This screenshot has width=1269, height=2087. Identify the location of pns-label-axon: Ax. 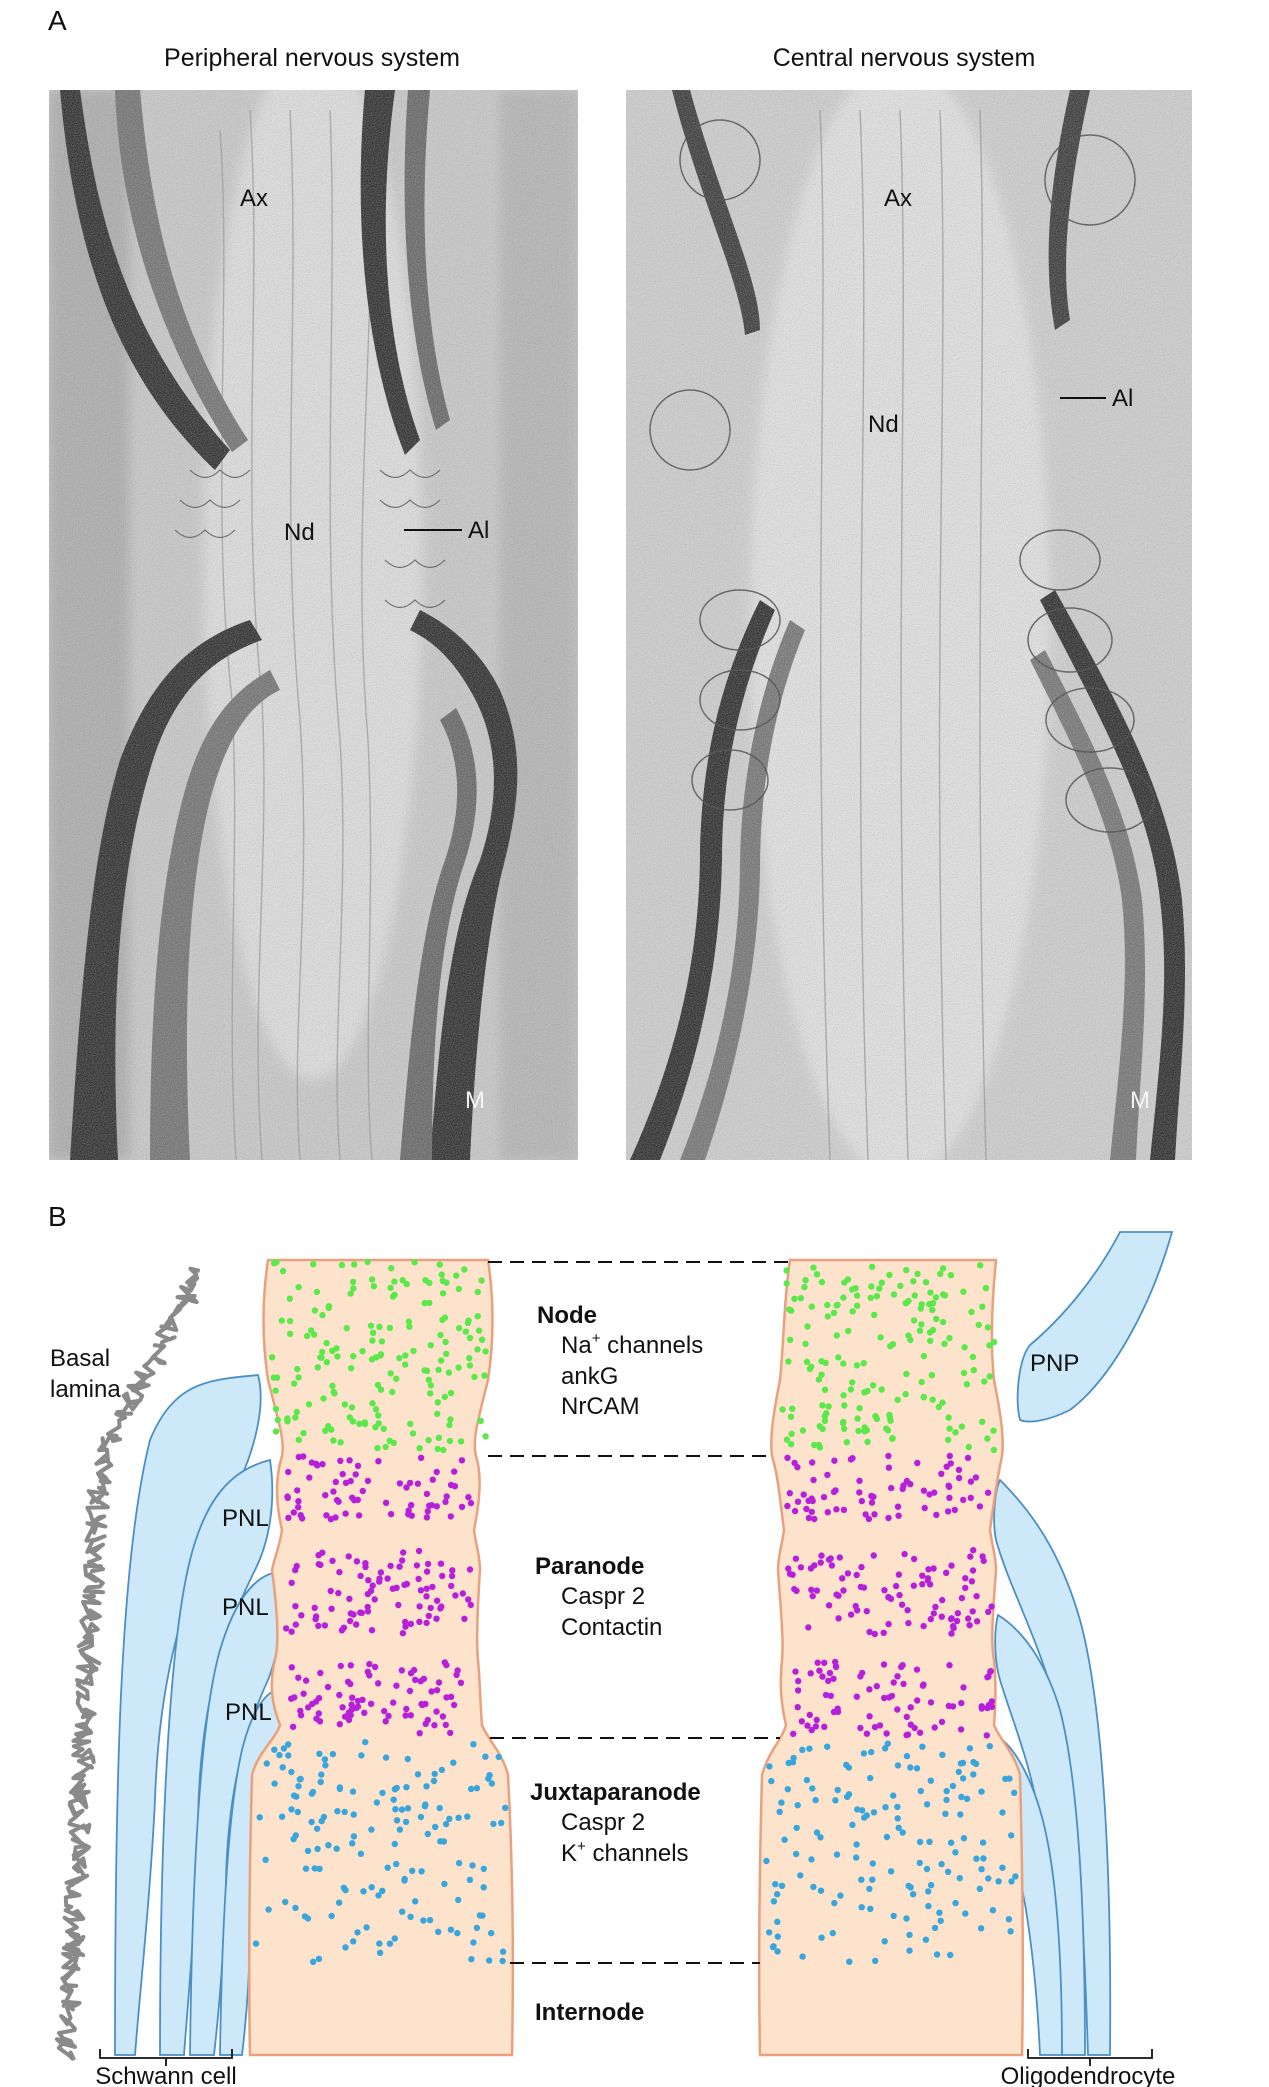
(254, 198).